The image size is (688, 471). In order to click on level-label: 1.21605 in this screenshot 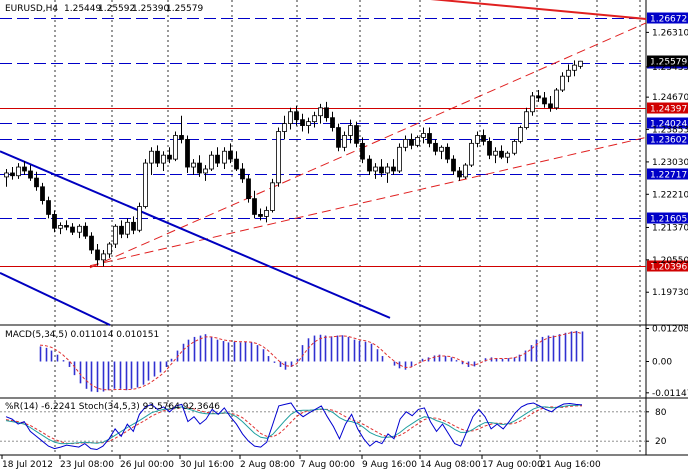, I will do `click(668, 220)`.